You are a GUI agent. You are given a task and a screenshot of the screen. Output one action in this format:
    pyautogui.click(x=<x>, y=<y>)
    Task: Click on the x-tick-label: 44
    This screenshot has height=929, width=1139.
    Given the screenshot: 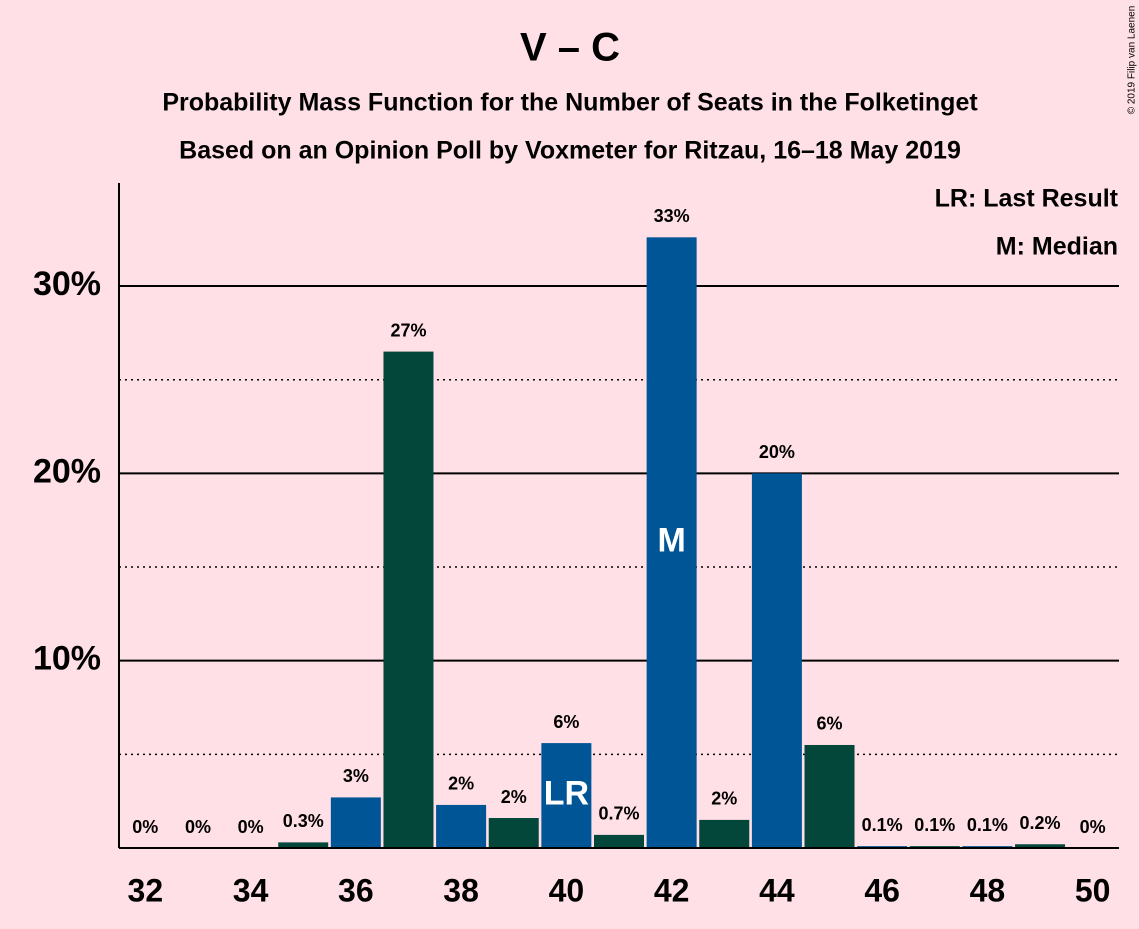 What is the action you would take?
    pyautogui.click(x=777, y=890)
    